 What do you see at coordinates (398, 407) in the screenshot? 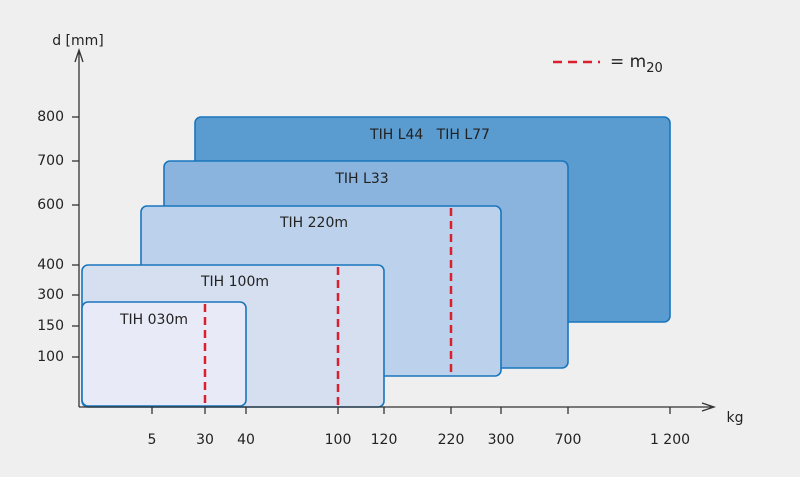
I see `x-axis` at bounding box center [398, 407].